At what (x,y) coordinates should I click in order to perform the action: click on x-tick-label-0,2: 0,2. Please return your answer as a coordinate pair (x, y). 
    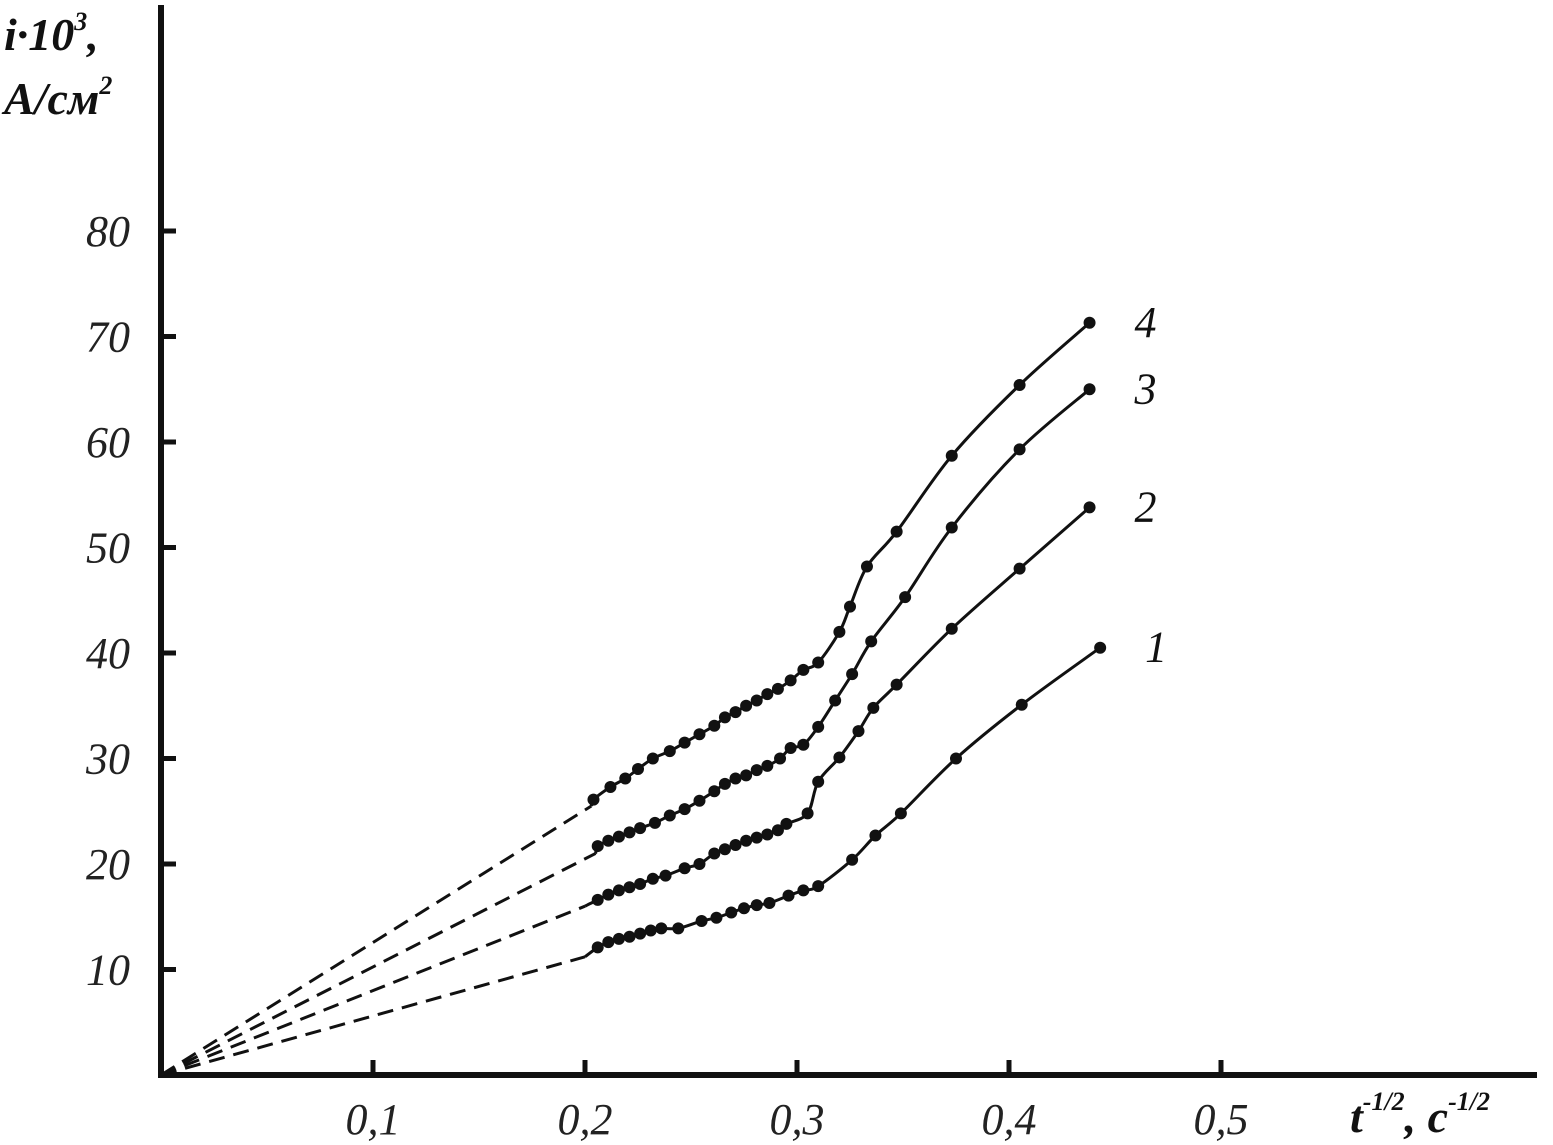
    Looking at the image, I should click on (585, 1119).